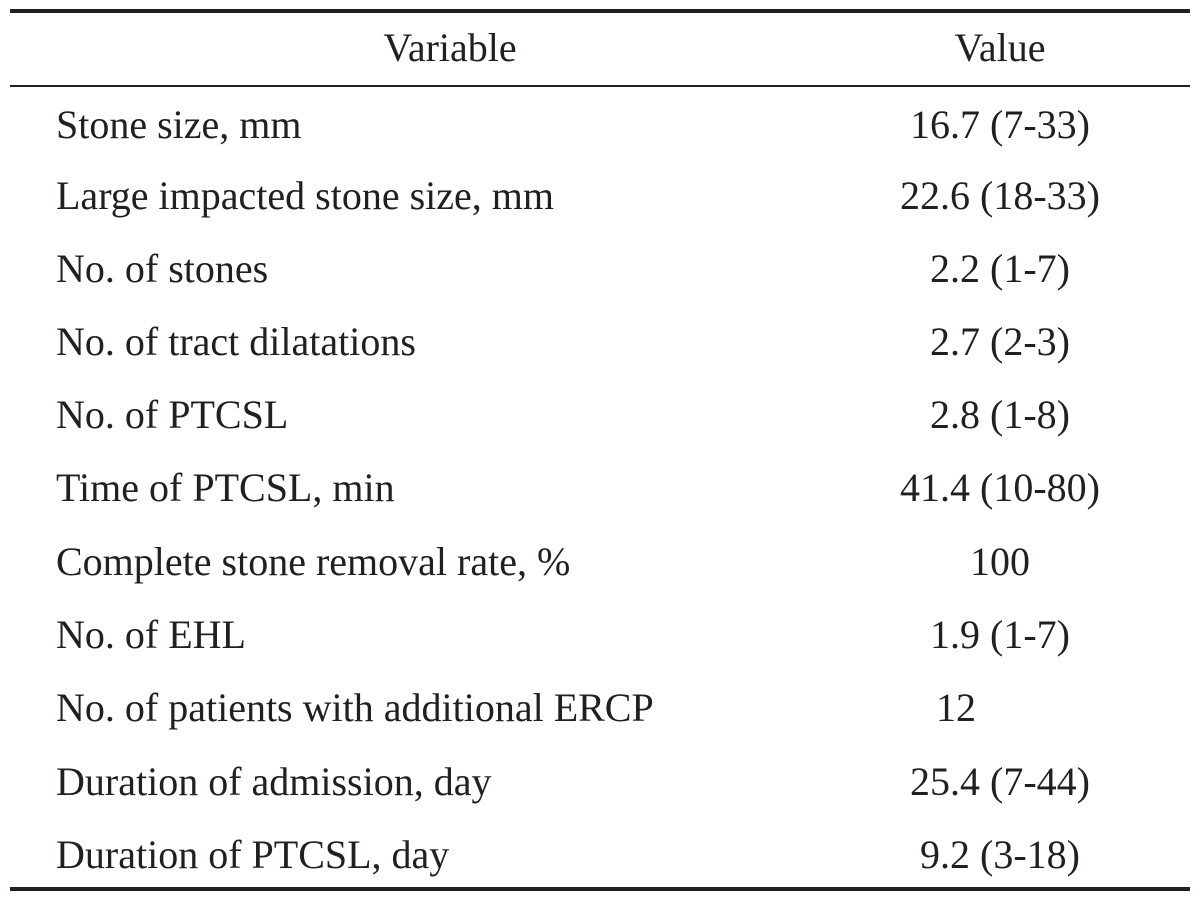 The width and height of the screenshot is (1200, 907). Describe the element at coordinates (1000, 487) in the screenshot. I see `row-value: 41.4 (10-80)` at that location.